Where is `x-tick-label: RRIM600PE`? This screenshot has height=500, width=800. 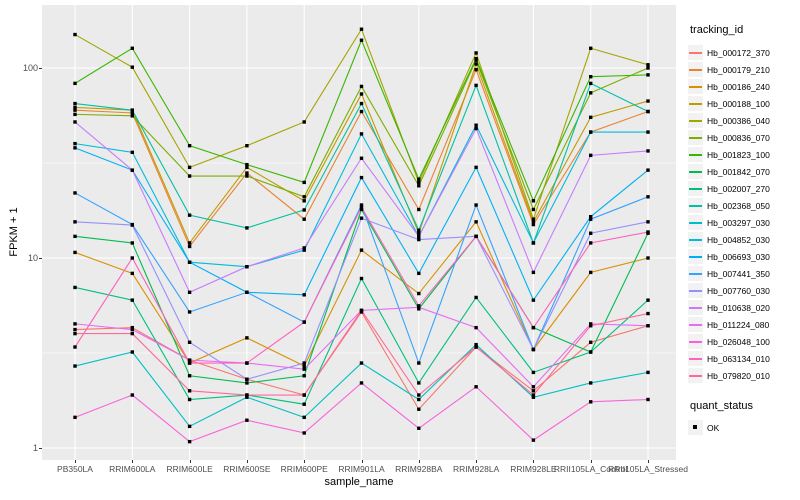
x-tick-label: RRIM600PE is located at coordinates (304, 469).